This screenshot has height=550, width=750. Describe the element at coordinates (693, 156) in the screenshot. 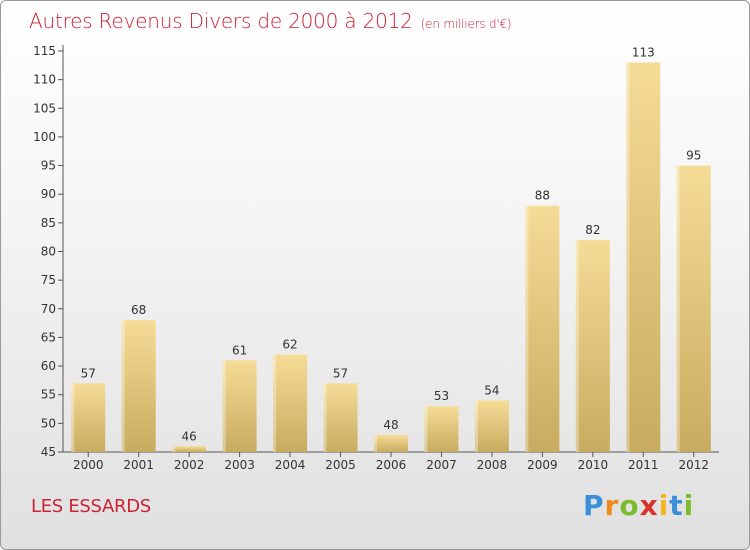

I see `value-label: 95` at that location.